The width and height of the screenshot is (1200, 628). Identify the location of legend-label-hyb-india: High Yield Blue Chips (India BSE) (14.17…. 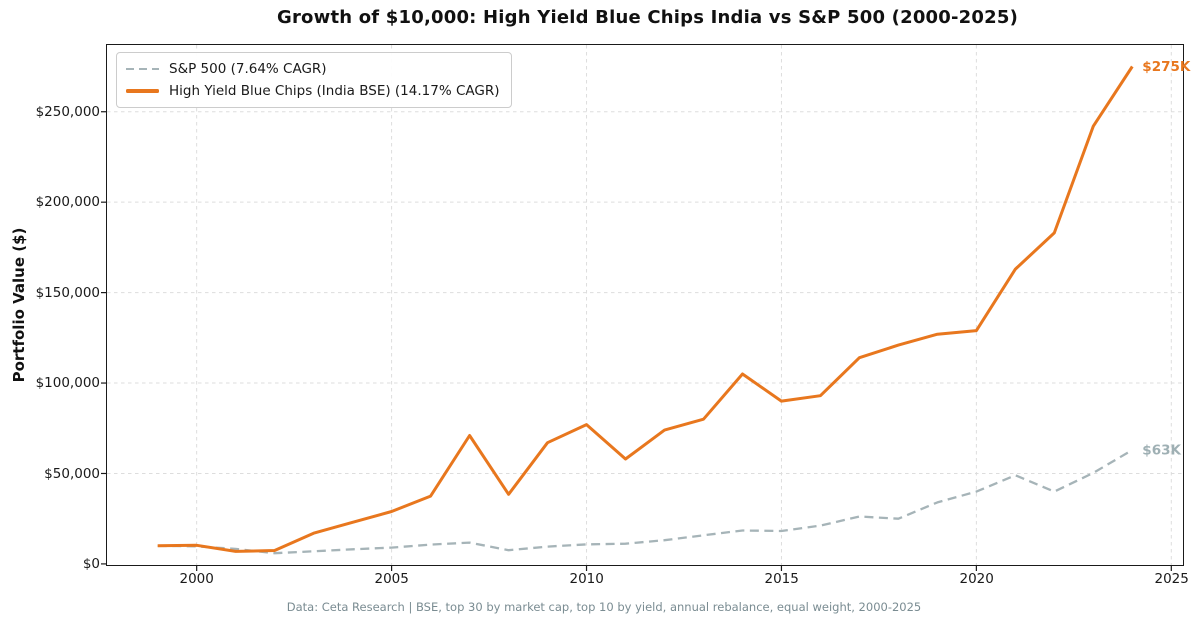
(334, 91).